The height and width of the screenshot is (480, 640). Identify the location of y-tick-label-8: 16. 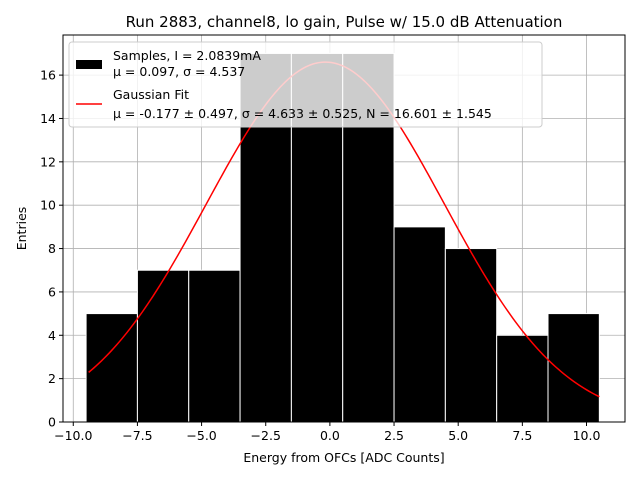
(48, 75).